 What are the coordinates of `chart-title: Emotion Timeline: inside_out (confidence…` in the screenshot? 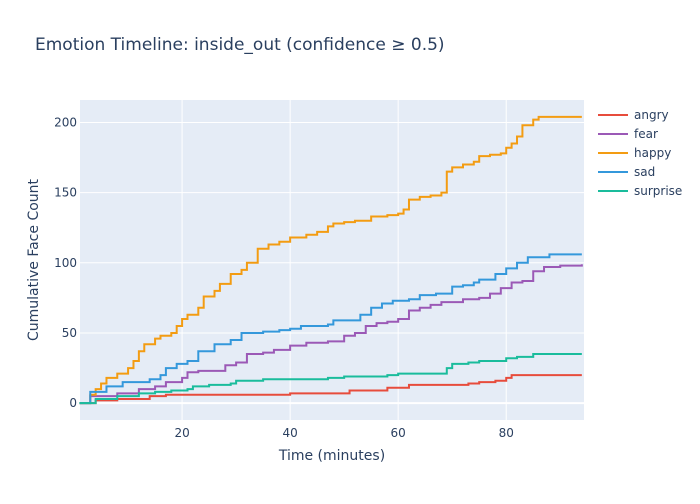 It's located at (240, 45).